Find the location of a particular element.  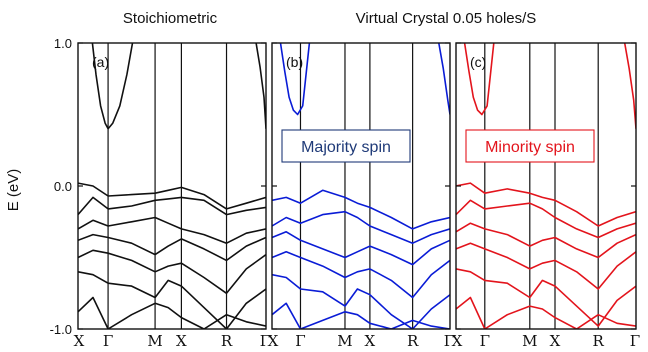

y-tick-label: 1.0 is located at coordinates (63, 43).